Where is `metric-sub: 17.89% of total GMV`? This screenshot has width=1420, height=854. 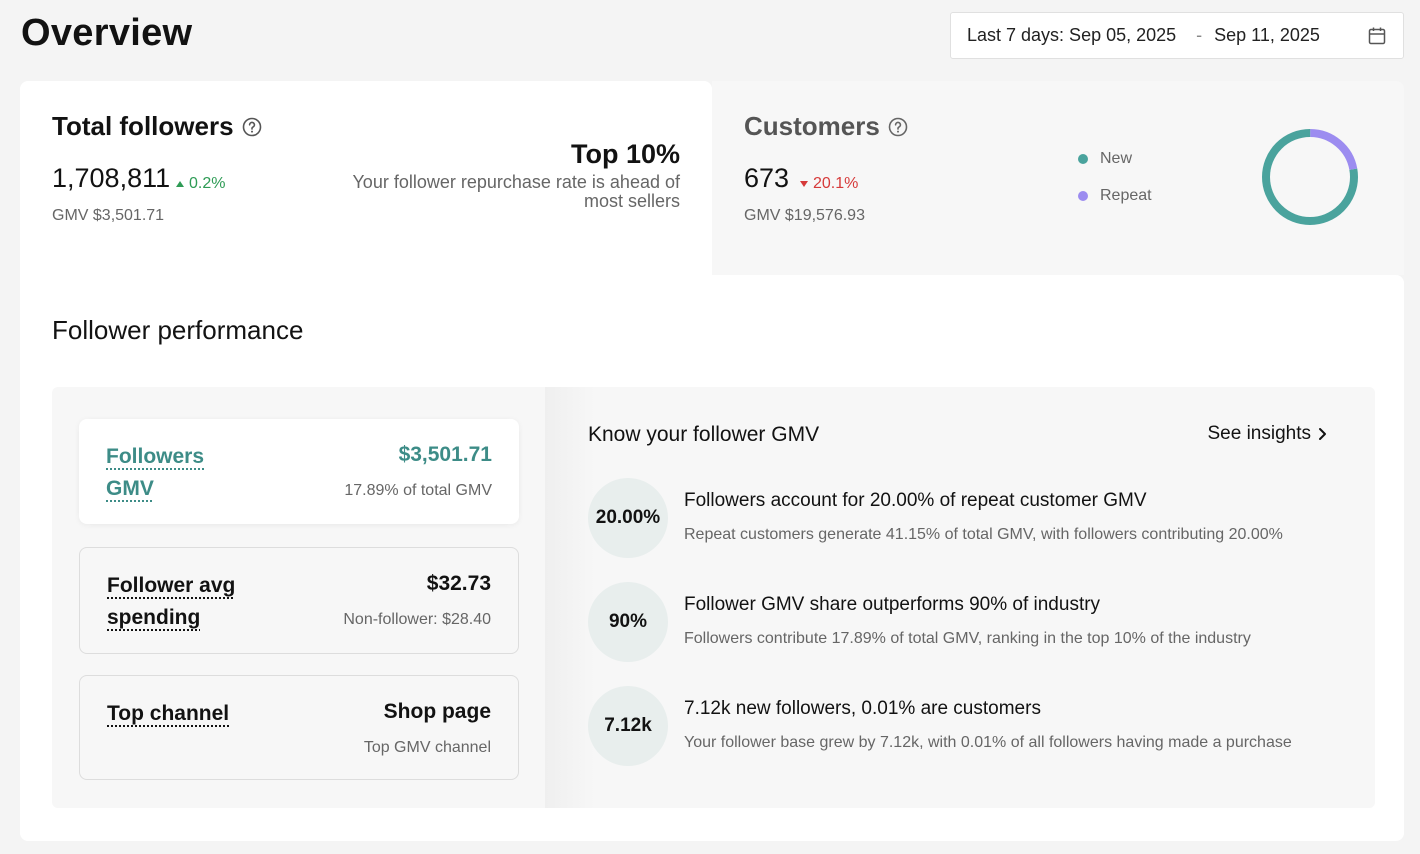 metric-sub: 17.89% of total GMV is located at coordinates (418, 490).